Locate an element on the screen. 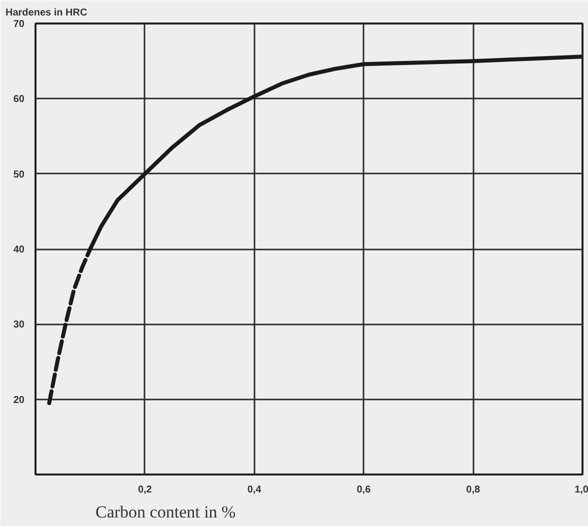 The height and width of the screenshot is (526, 588). x-axis-title: Carbon content in % is located at coordinates (166, 512).